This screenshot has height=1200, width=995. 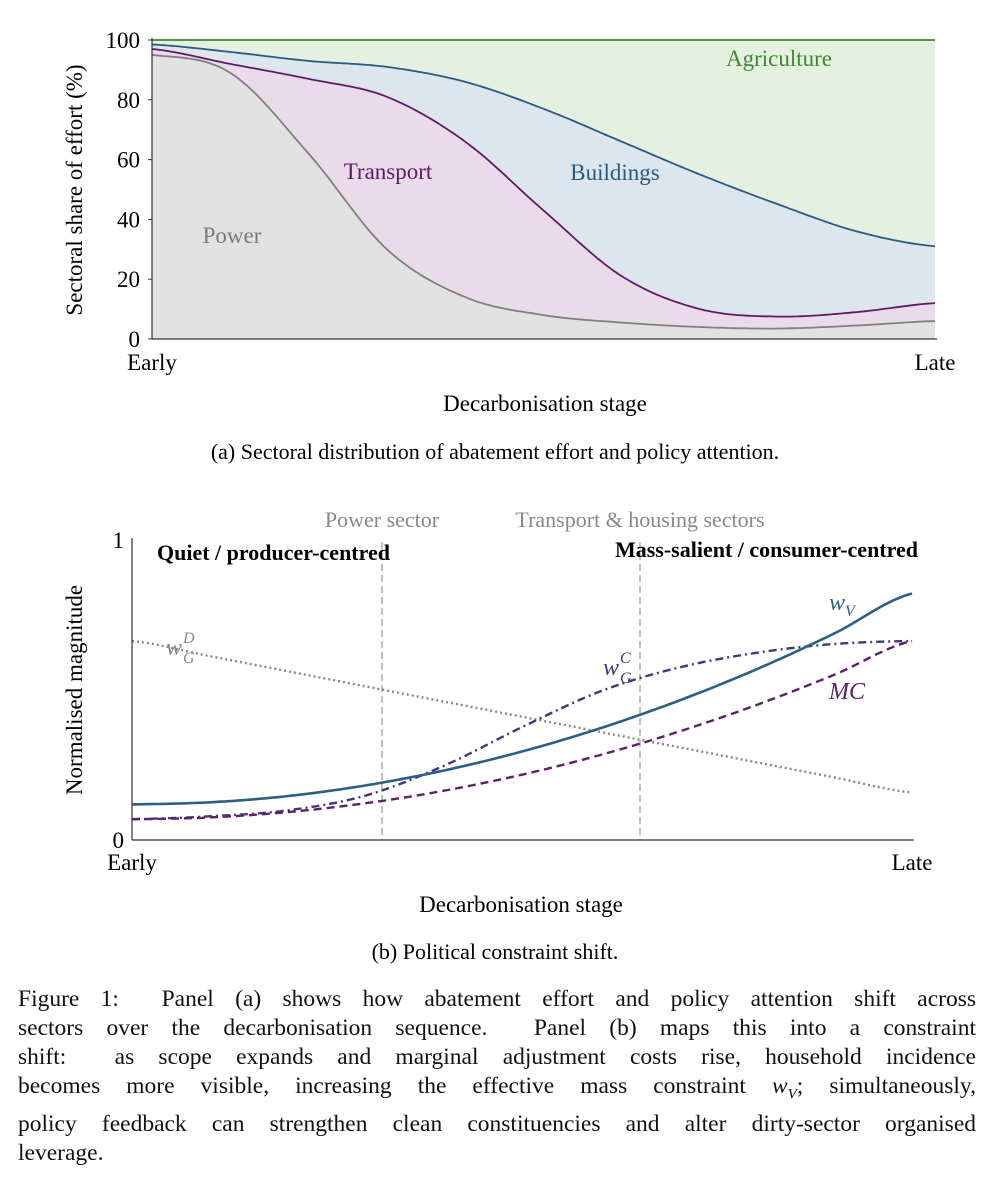 What do you see at coordinates (128, 219) in the screenshot?
I see `y-tick-label: 40` at bounding box center [128, 219].